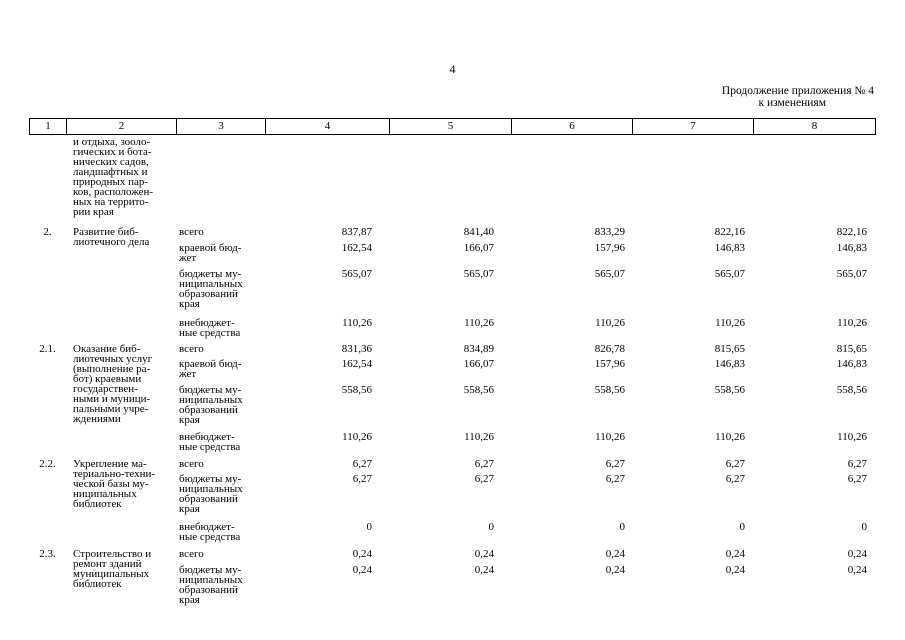 This screenshot has width=905, height=640. Describe the element at coordinates (356, 349) in the screenshot. I see `value-cell: 831,36` at that location.